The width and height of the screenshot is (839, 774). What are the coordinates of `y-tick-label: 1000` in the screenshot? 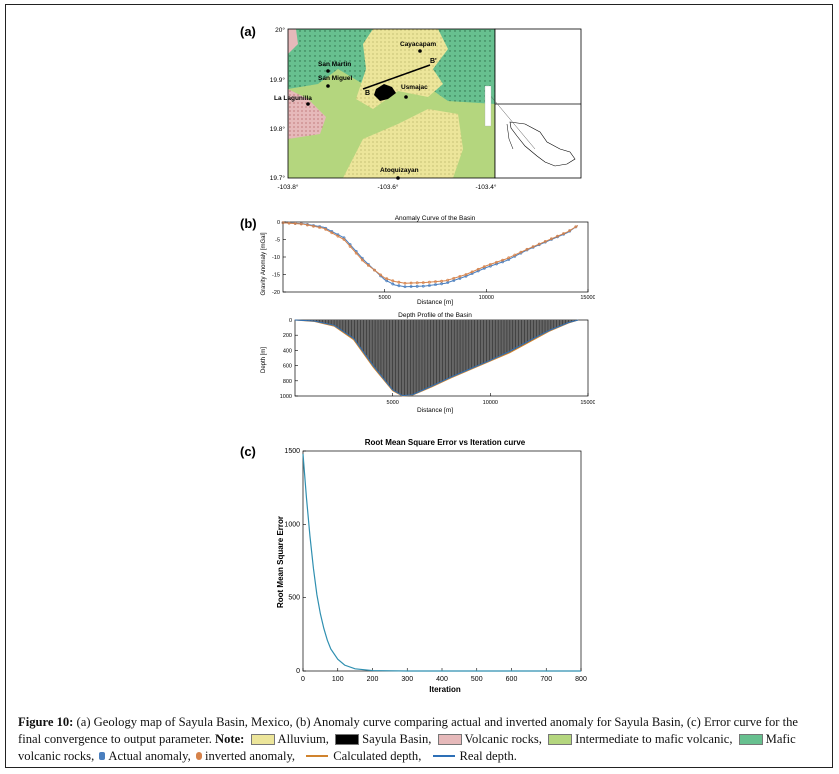 It's located at (286, 397).